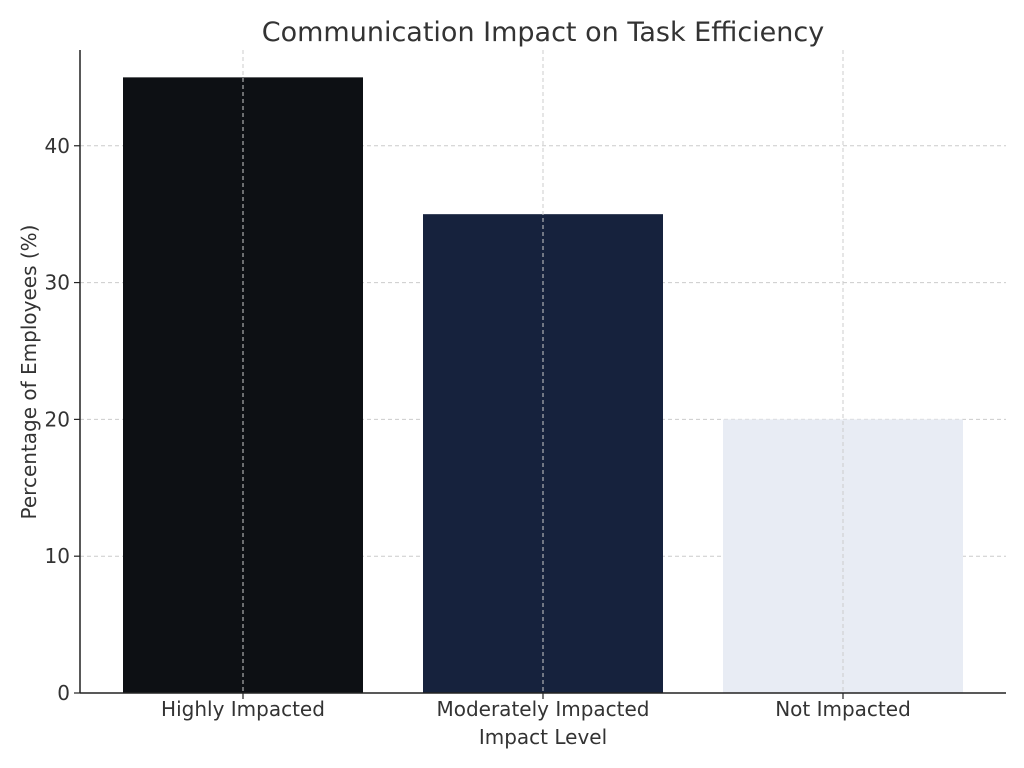  What do you see at coordinates (543, 453) in the screenshot?
I see `bar` at bounding box center [543, 453].